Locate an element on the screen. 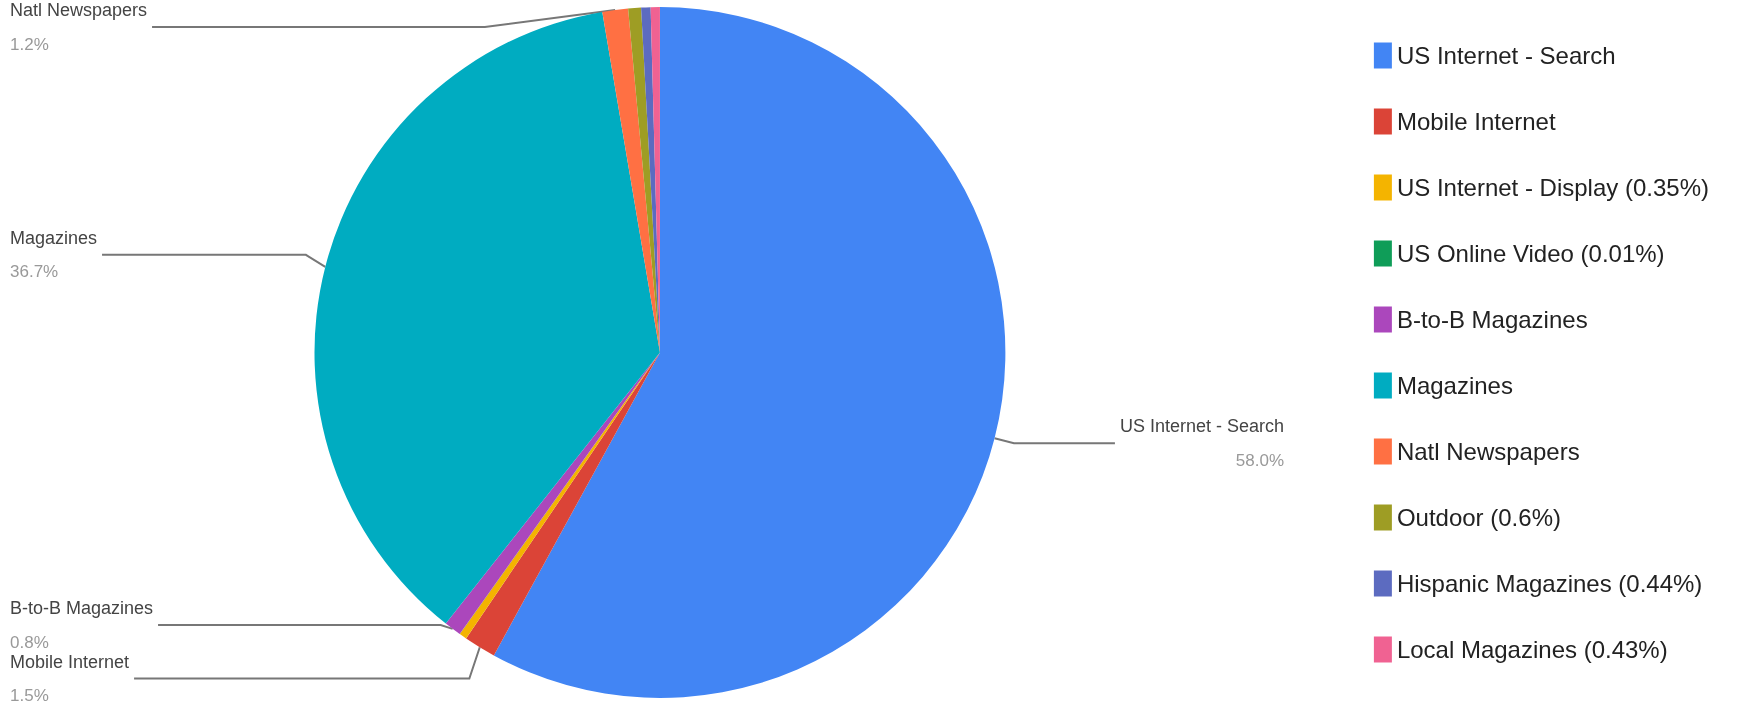 Image resolution: width=1744 pixels, height=705 pixels. data-label: 36.7% is located at coordinates (34, 272).